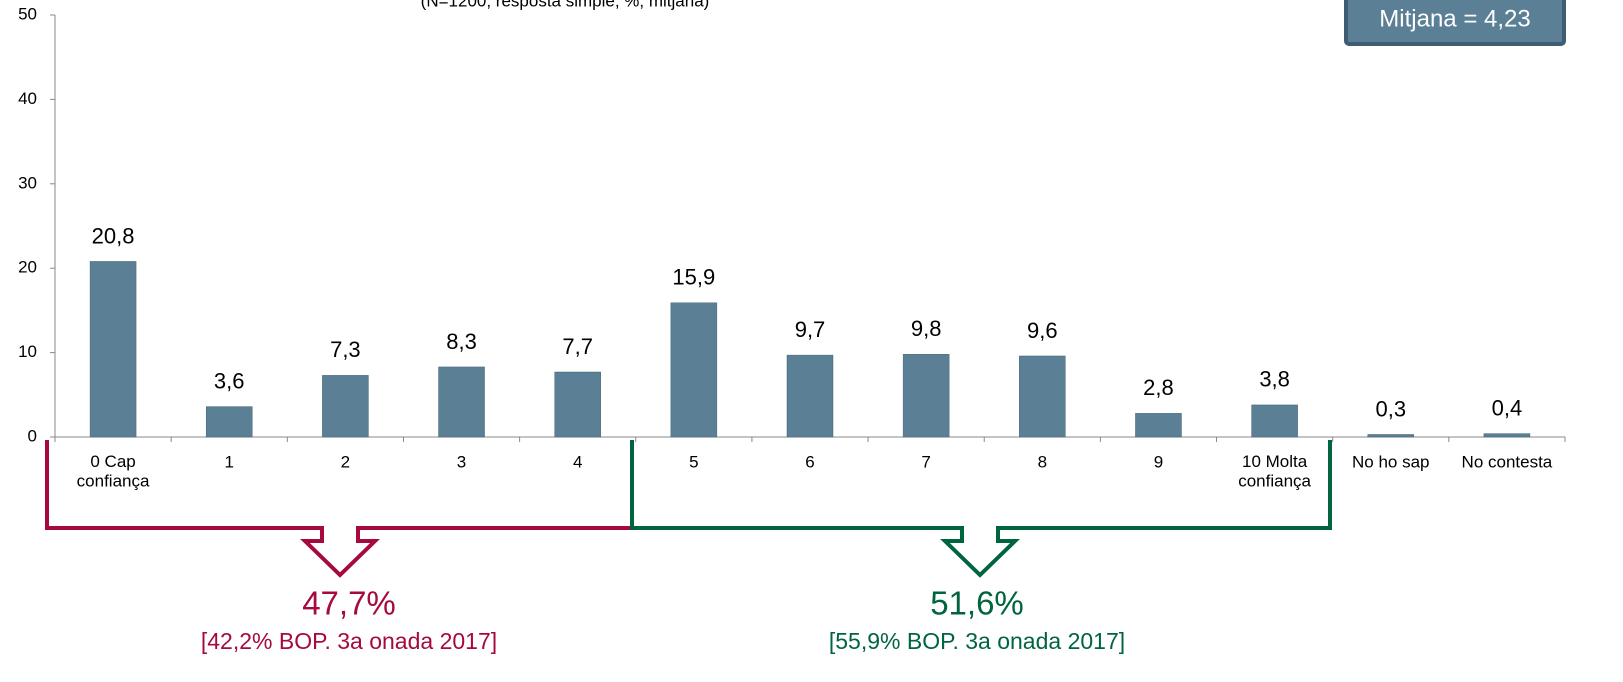 Image resolution: width=1623 pixels, height=682 pixels. What do you see at coordinates (577, 461) in the screenshot?
I see `x-tick-label: 4` at bounding box center [577, 461].